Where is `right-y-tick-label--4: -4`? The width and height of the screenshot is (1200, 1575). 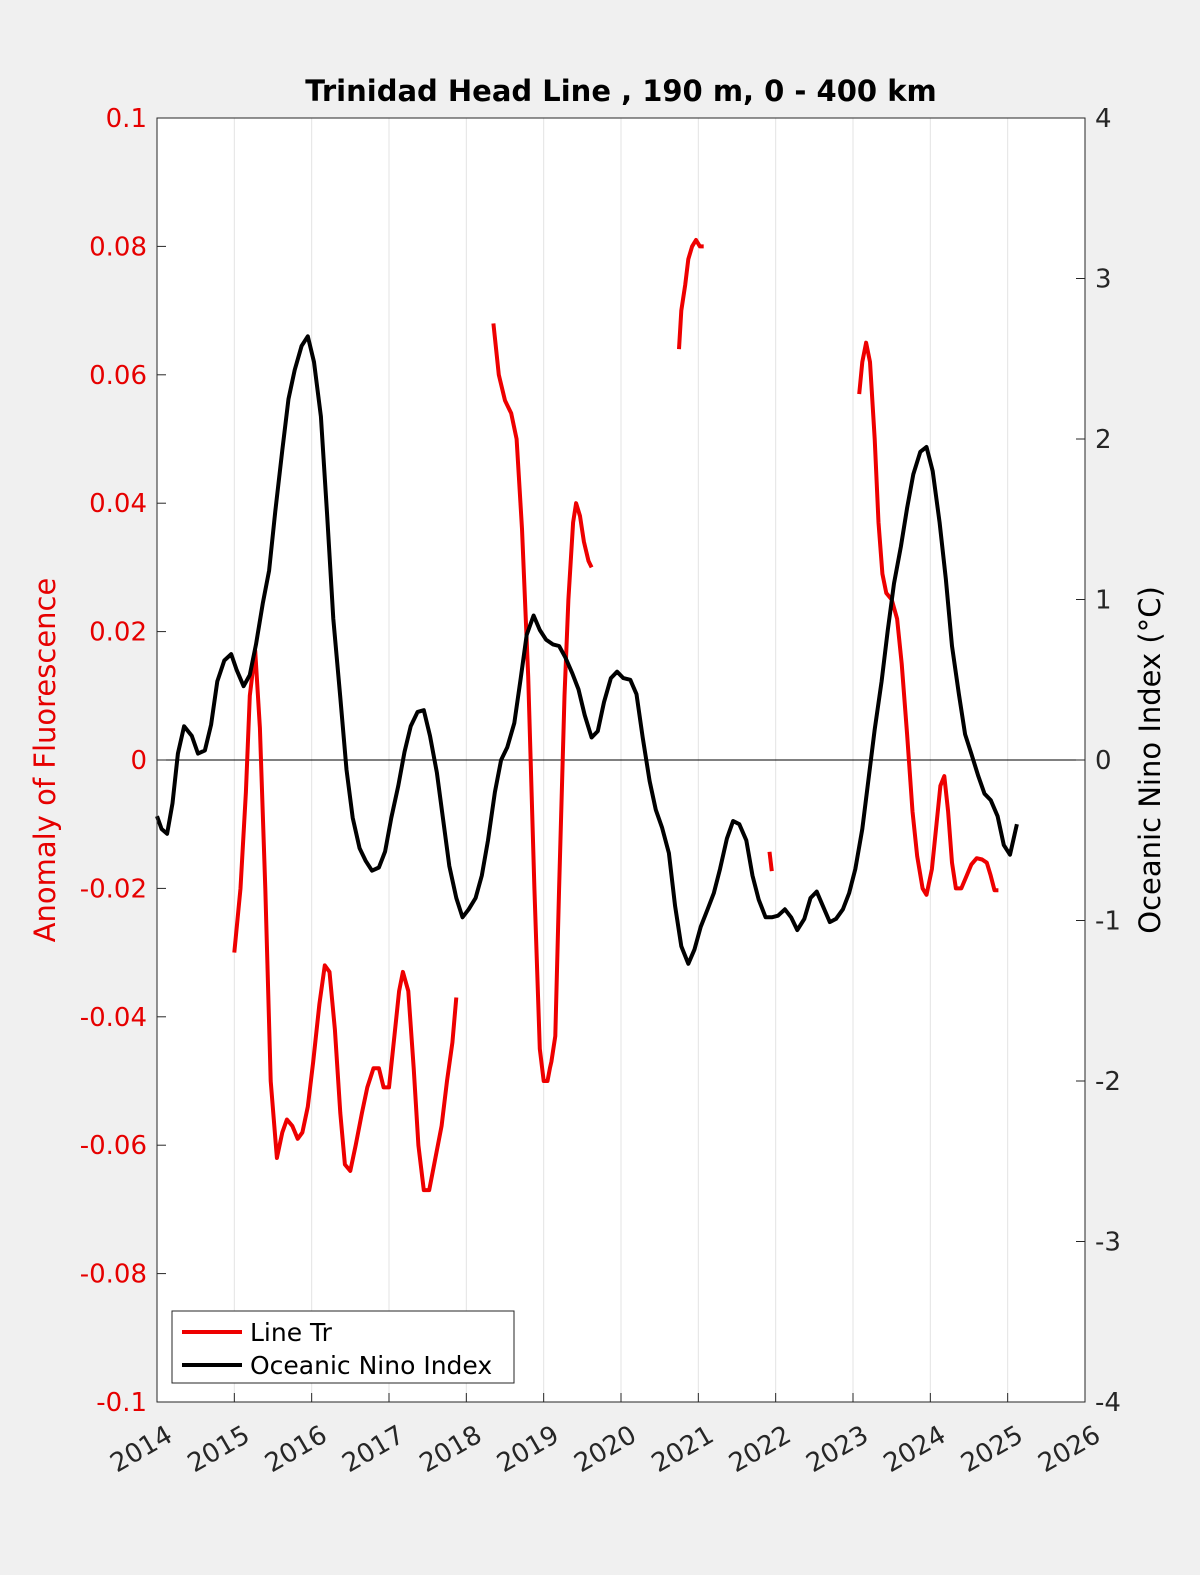
right-y-tick-label--4: -4 is located at coordinates (1108, 1403).